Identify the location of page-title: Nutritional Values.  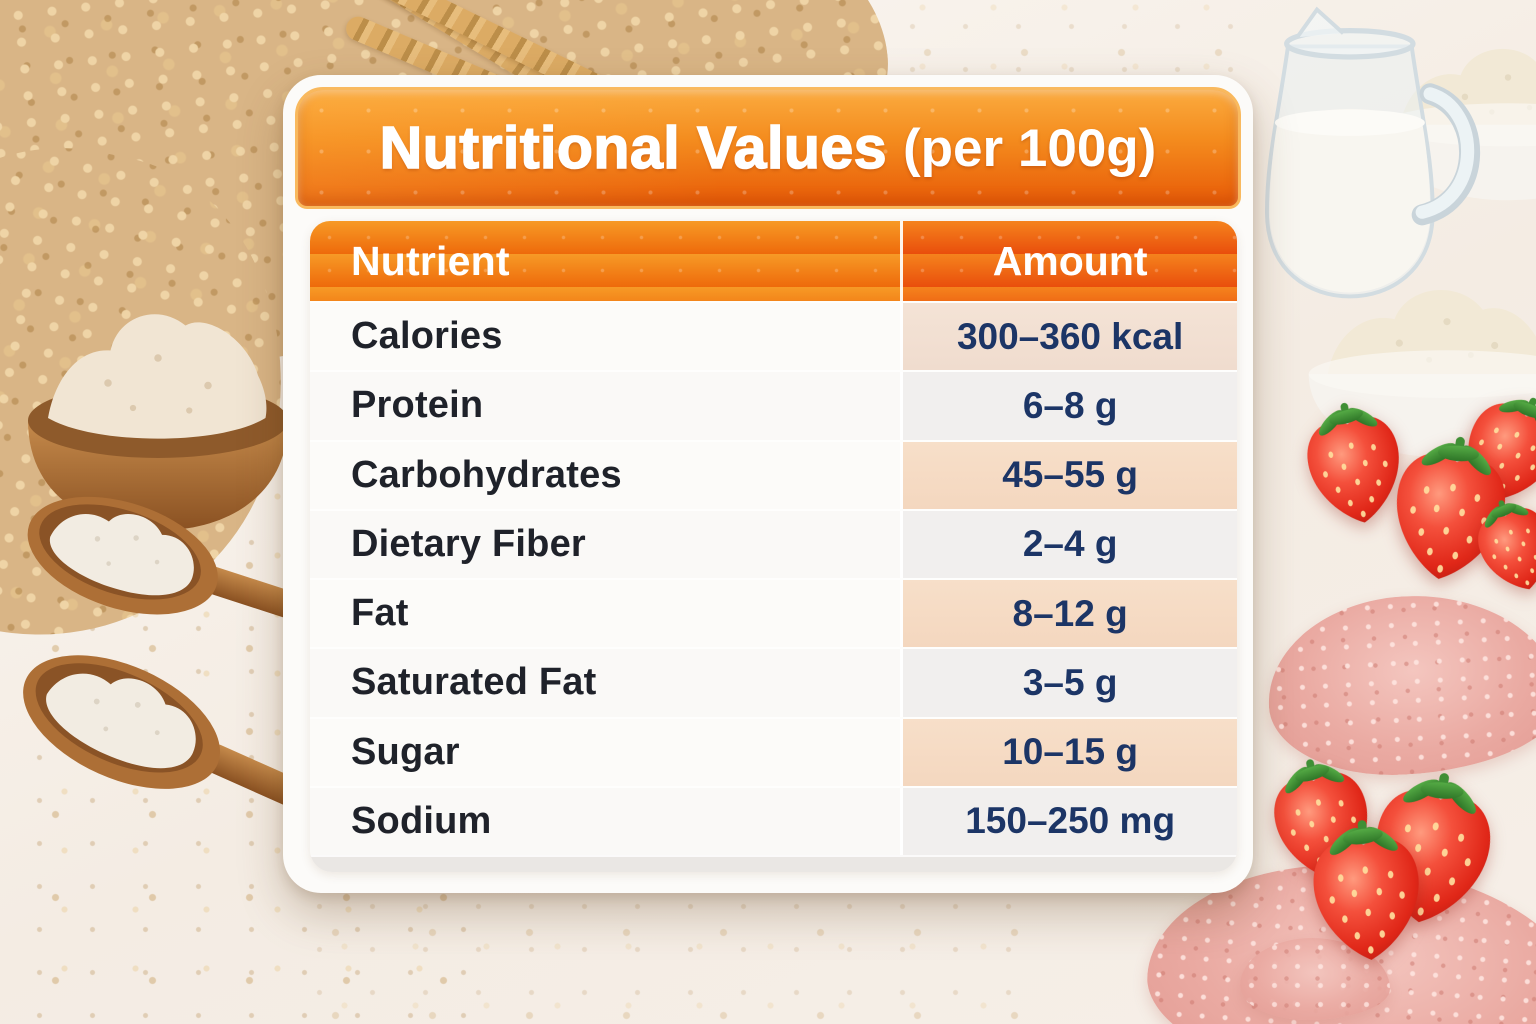
(633, 148).